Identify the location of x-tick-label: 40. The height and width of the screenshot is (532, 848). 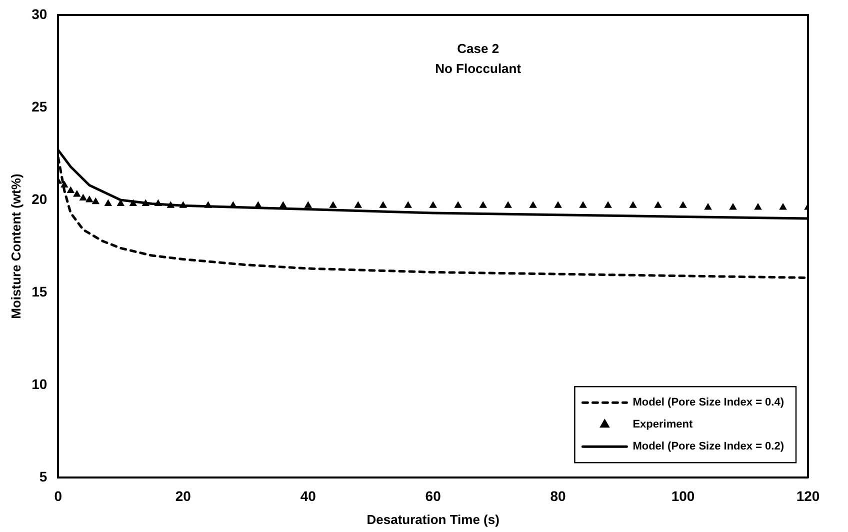
(308, 496).